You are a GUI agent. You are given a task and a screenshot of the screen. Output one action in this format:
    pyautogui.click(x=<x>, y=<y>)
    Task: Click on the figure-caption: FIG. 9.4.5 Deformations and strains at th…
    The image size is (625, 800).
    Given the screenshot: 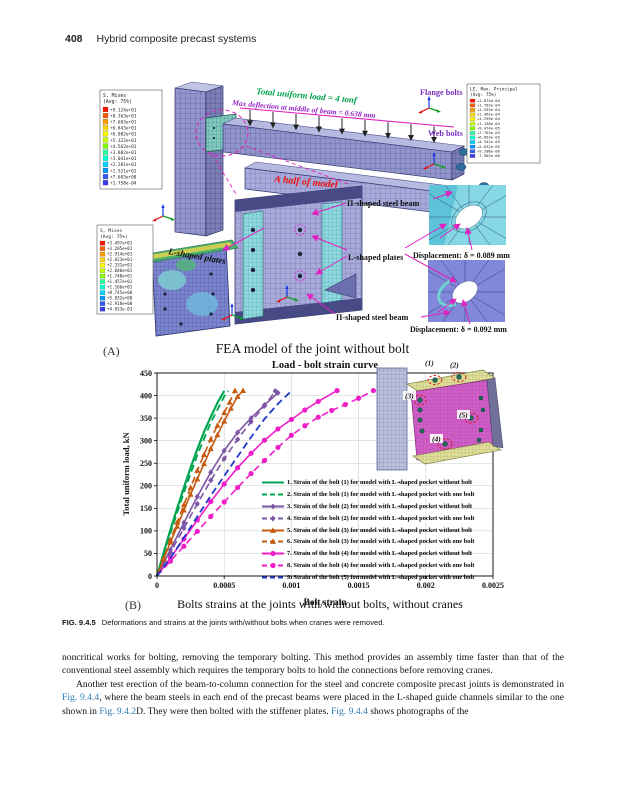 What is the action you would take?
    pyautogui.click(x=314, y=622)
    